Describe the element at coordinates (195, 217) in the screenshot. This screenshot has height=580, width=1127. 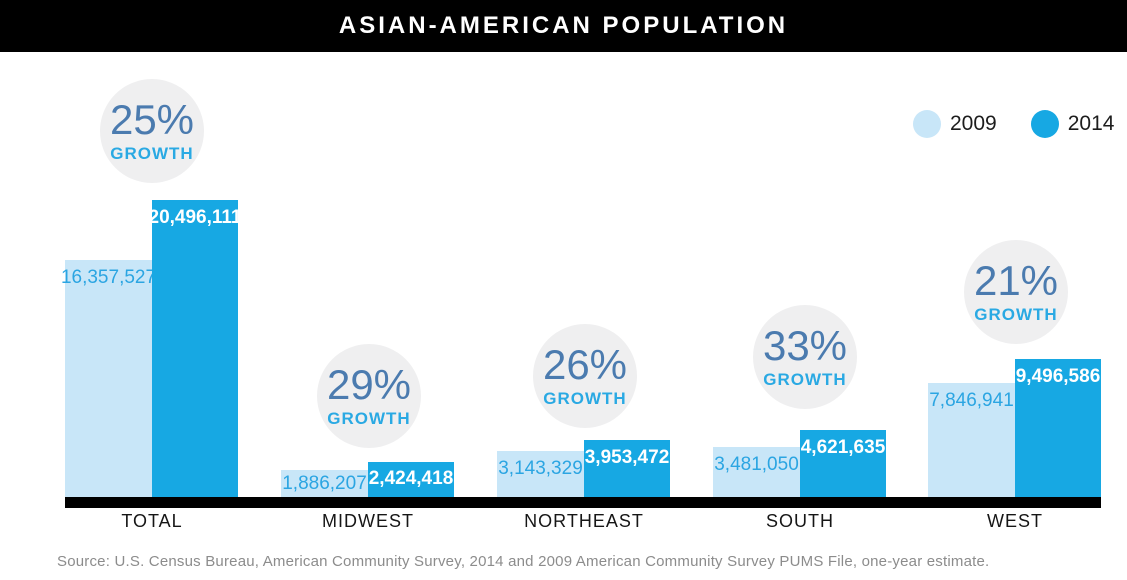
I see `bar-value-total-2014: 20,496,111` at that location.